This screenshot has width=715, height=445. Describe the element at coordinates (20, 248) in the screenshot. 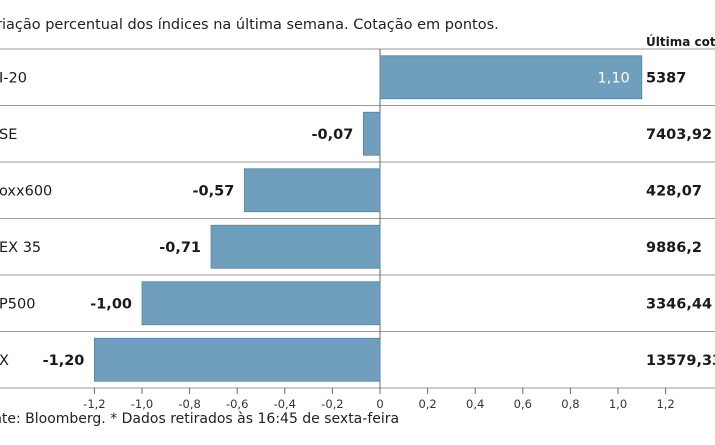

I see `category-label: EX 35` at that location.